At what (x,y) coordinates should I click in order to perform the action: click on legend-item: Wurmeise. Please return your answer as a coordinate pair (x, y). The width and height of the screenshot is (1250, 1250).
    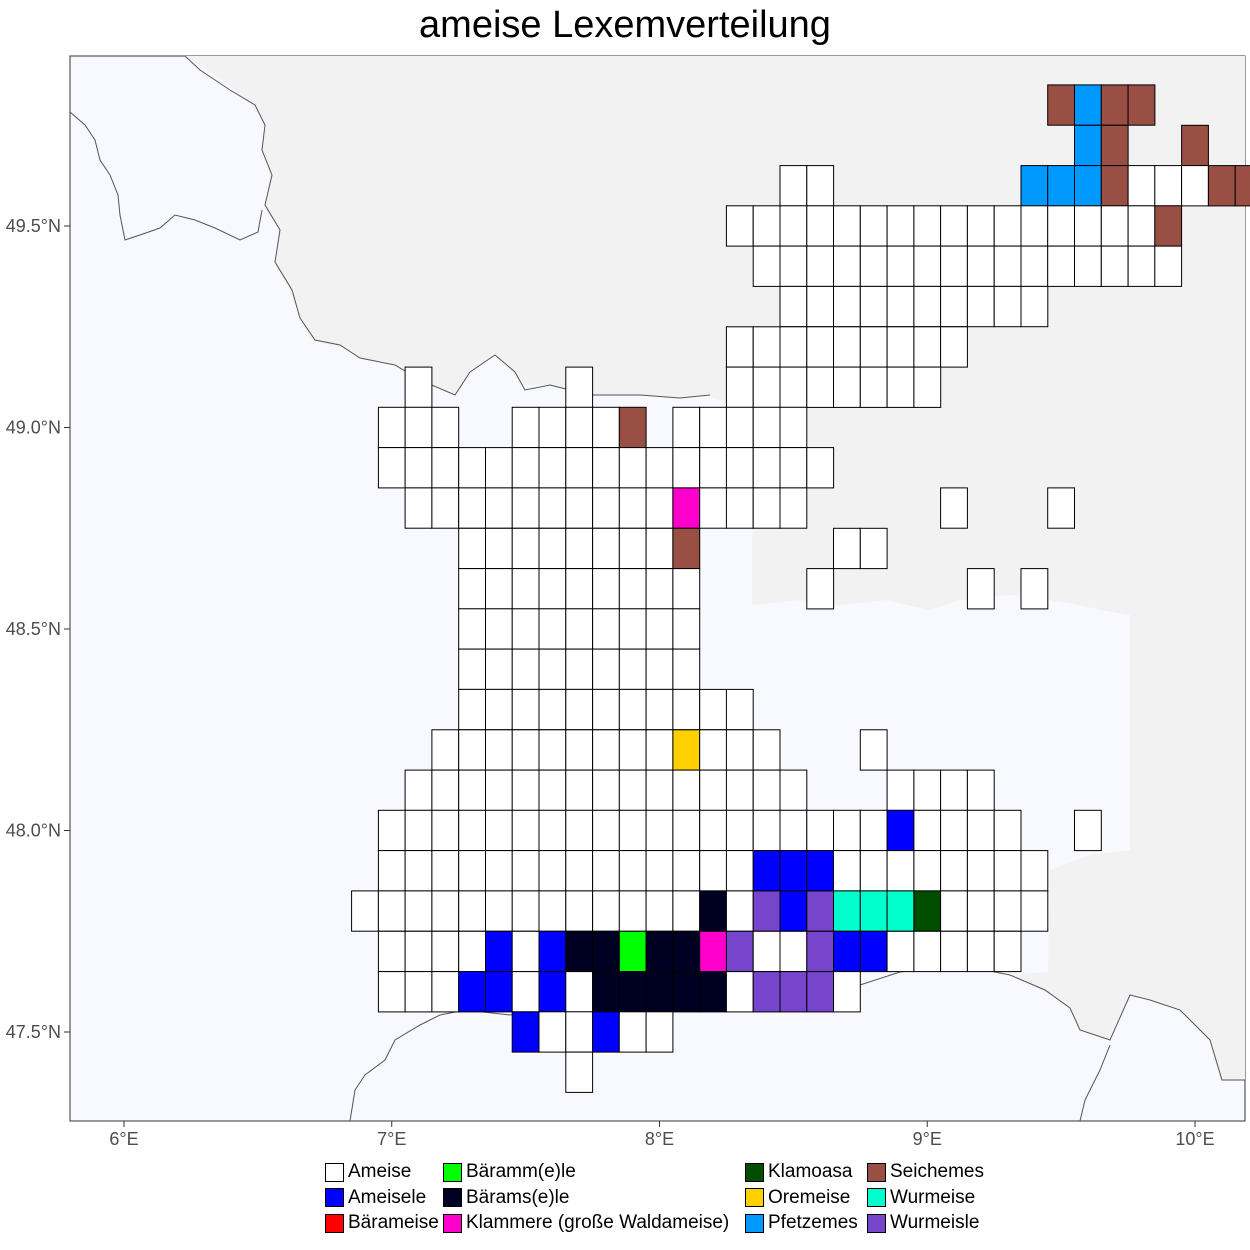
    Looking at the image, I should click on (921, 1198).